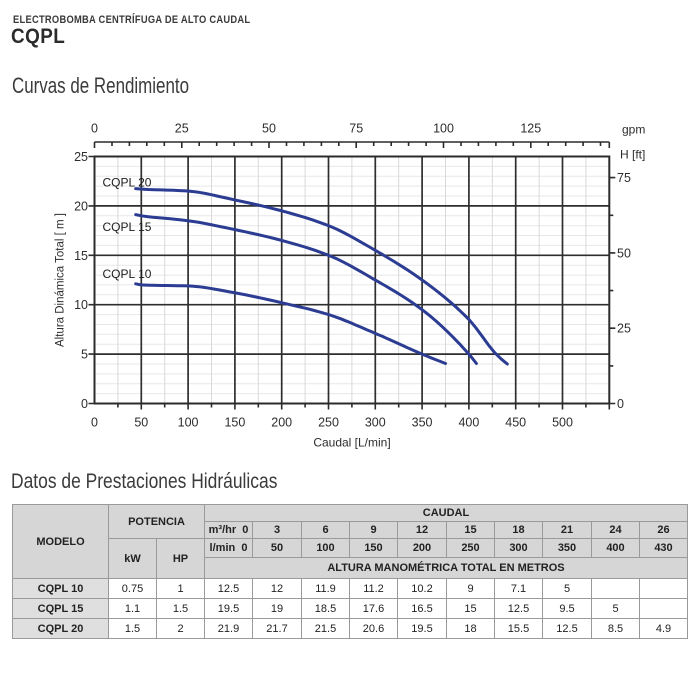  What do you see at coordinates (468, 423) in the screenshot?
I see `svg-text: 400` at bounding box center [468, 423].